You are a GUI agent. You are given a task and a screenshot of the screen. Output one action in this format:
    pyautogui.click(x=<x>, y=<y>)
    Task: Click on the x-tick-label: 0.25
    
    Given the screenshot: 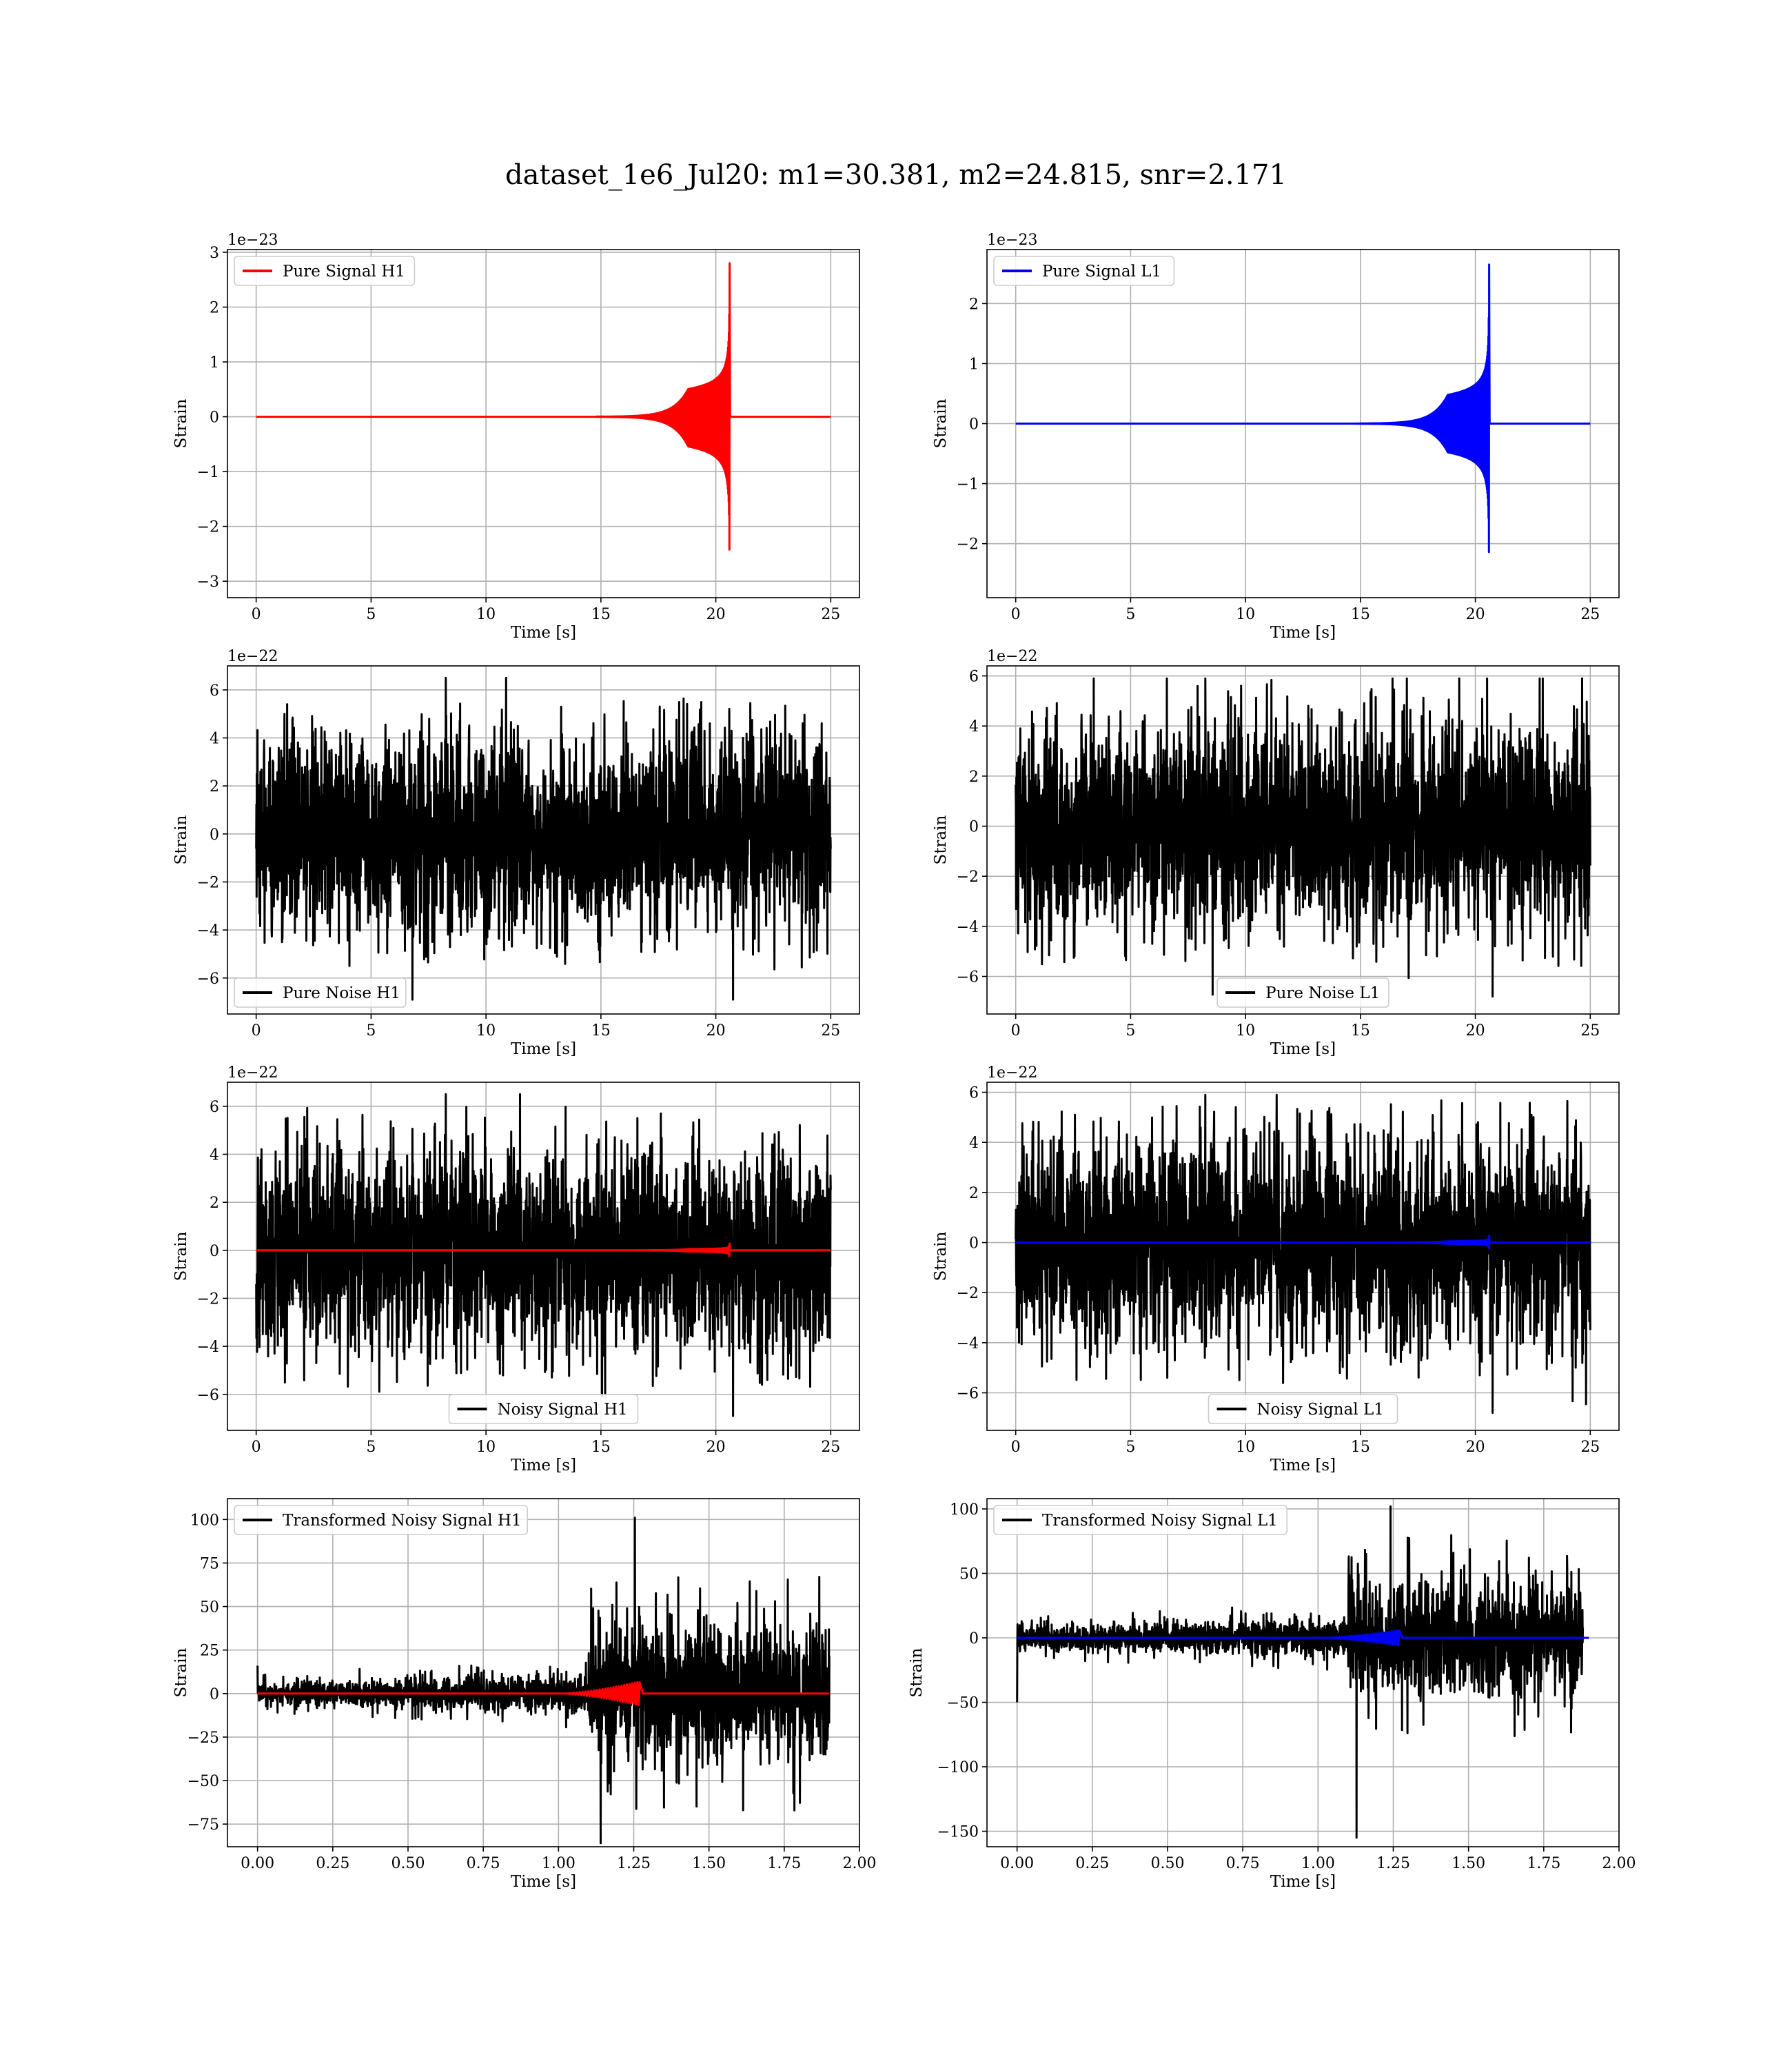 What is the action you would take?
    pyautogui.click(x=1092, y=1863)
    